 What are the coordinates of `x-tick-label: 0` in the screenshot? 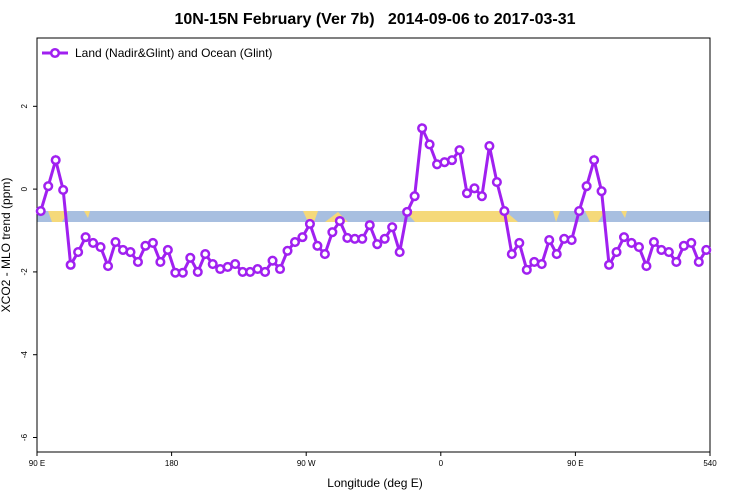 It's located at (441, 463).